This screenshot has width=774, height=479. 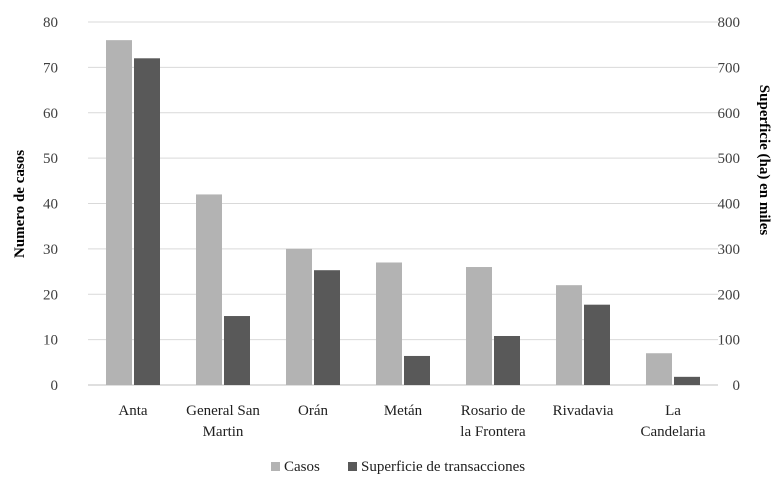 I want to click on right-tick-label: 0, so click(x=737, y=386).